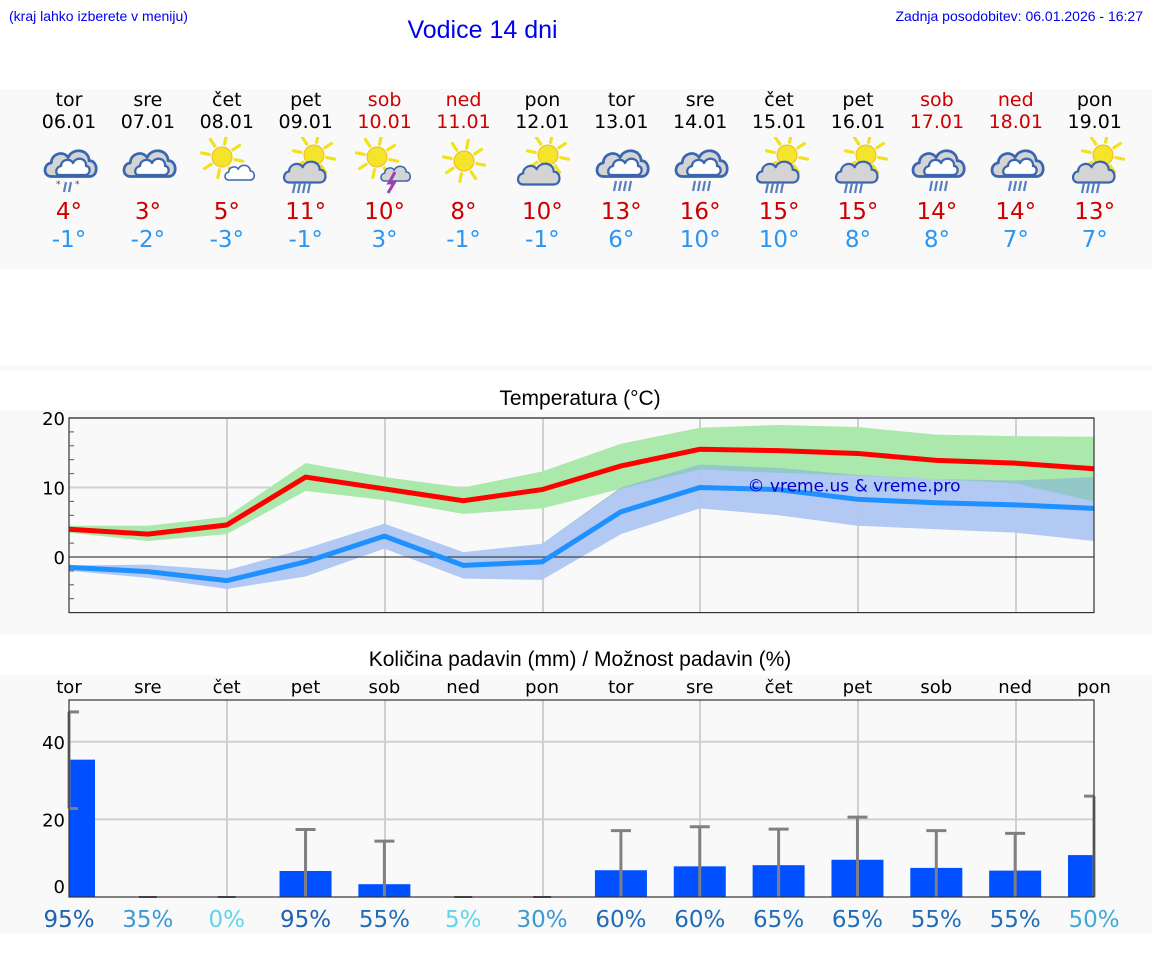 The width and height of the screenshot is (1152, 975). What do you see at coordinates (306, 100) in the screenshot?
I see `day-name: pet` at bounding box center [306, 100].